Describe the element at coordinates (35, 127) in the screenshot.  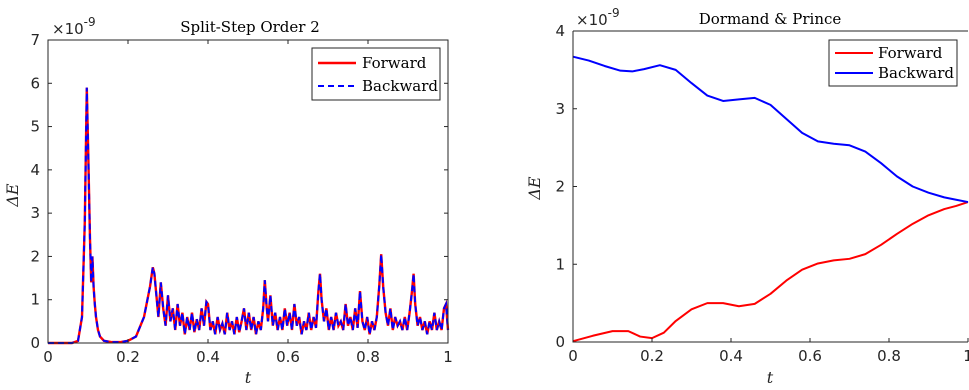
I see `y-tick-label: 5` at that location.